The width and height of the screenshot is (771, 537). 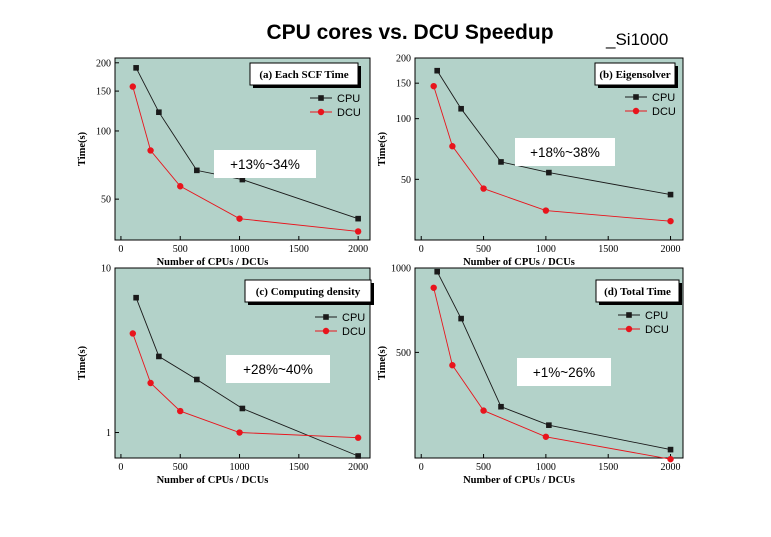 I want to click on speedup-annotation: +13%~34%, so click(x=265, y=164).